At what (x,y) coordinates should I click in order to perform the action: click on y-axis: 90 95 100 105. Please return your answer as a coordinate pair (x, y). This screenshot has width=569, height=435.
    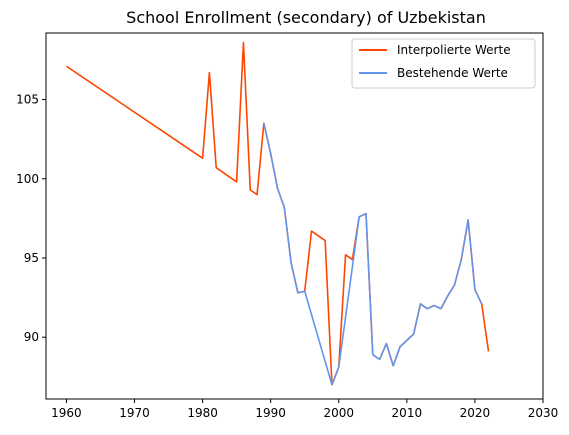
    Looking at the image, I should click on (31, 218).